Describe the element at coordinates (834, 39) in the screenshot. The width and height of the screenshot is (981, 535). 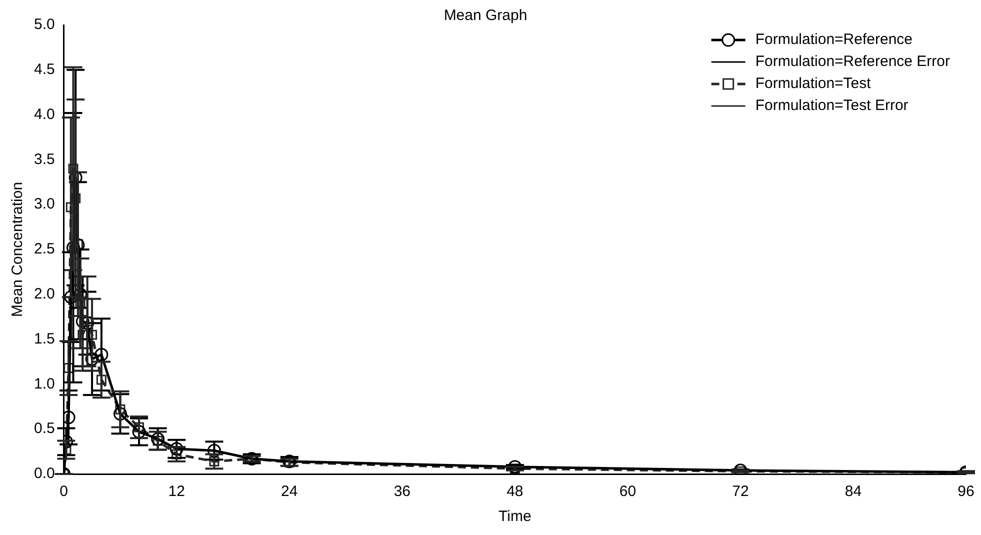
I see `legend-label: Formulation=Reference` at that location.